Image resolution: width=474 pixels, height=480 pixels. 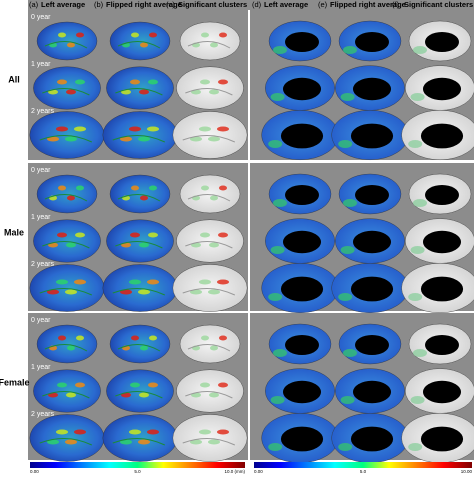 What do you see at coordinates (14, 79) in the screenshot?
I see `group-label: All` at bounding box center [14, 79].